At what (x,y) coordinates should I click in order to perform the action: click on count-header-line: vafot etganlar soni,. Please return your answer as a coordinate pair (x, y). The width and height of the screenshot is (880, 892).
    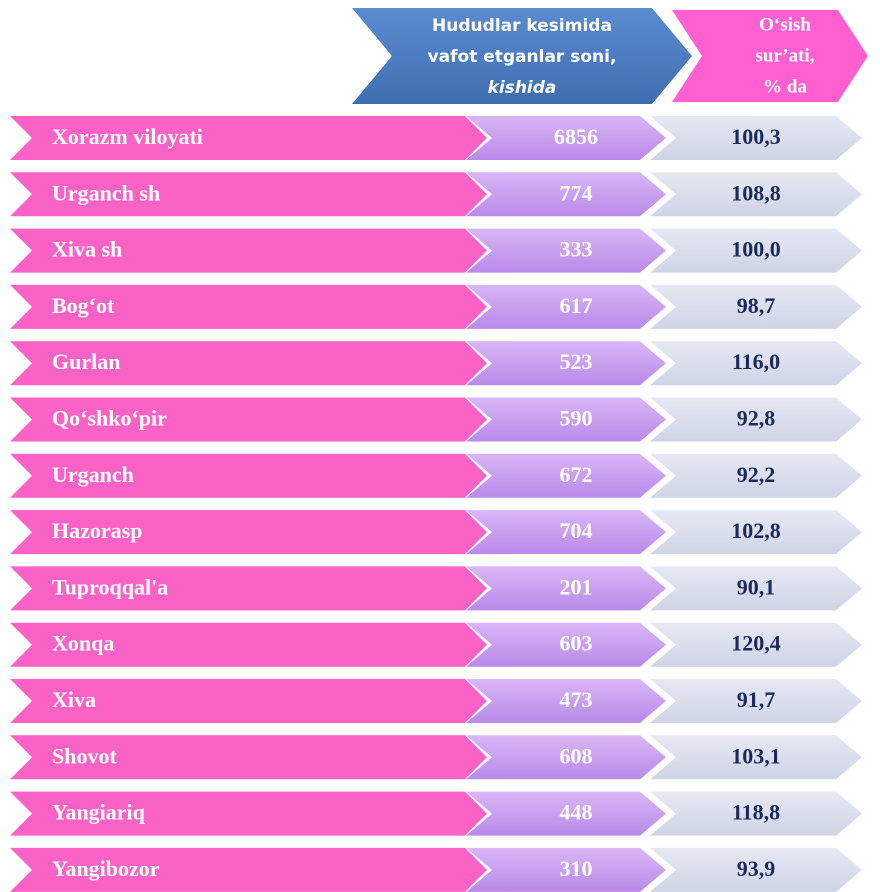
    Looking at the image, I should click on (522, 57).